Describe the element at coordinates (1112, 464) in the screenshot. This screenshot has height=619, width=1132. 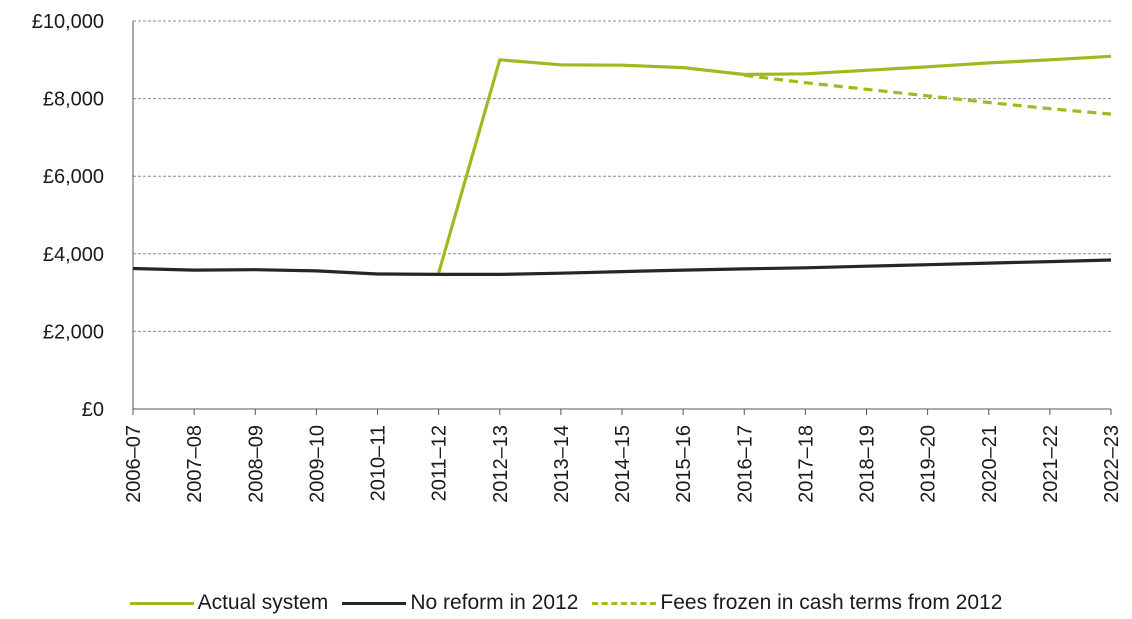
I see `x-tick-label: 2022–23` at that location.